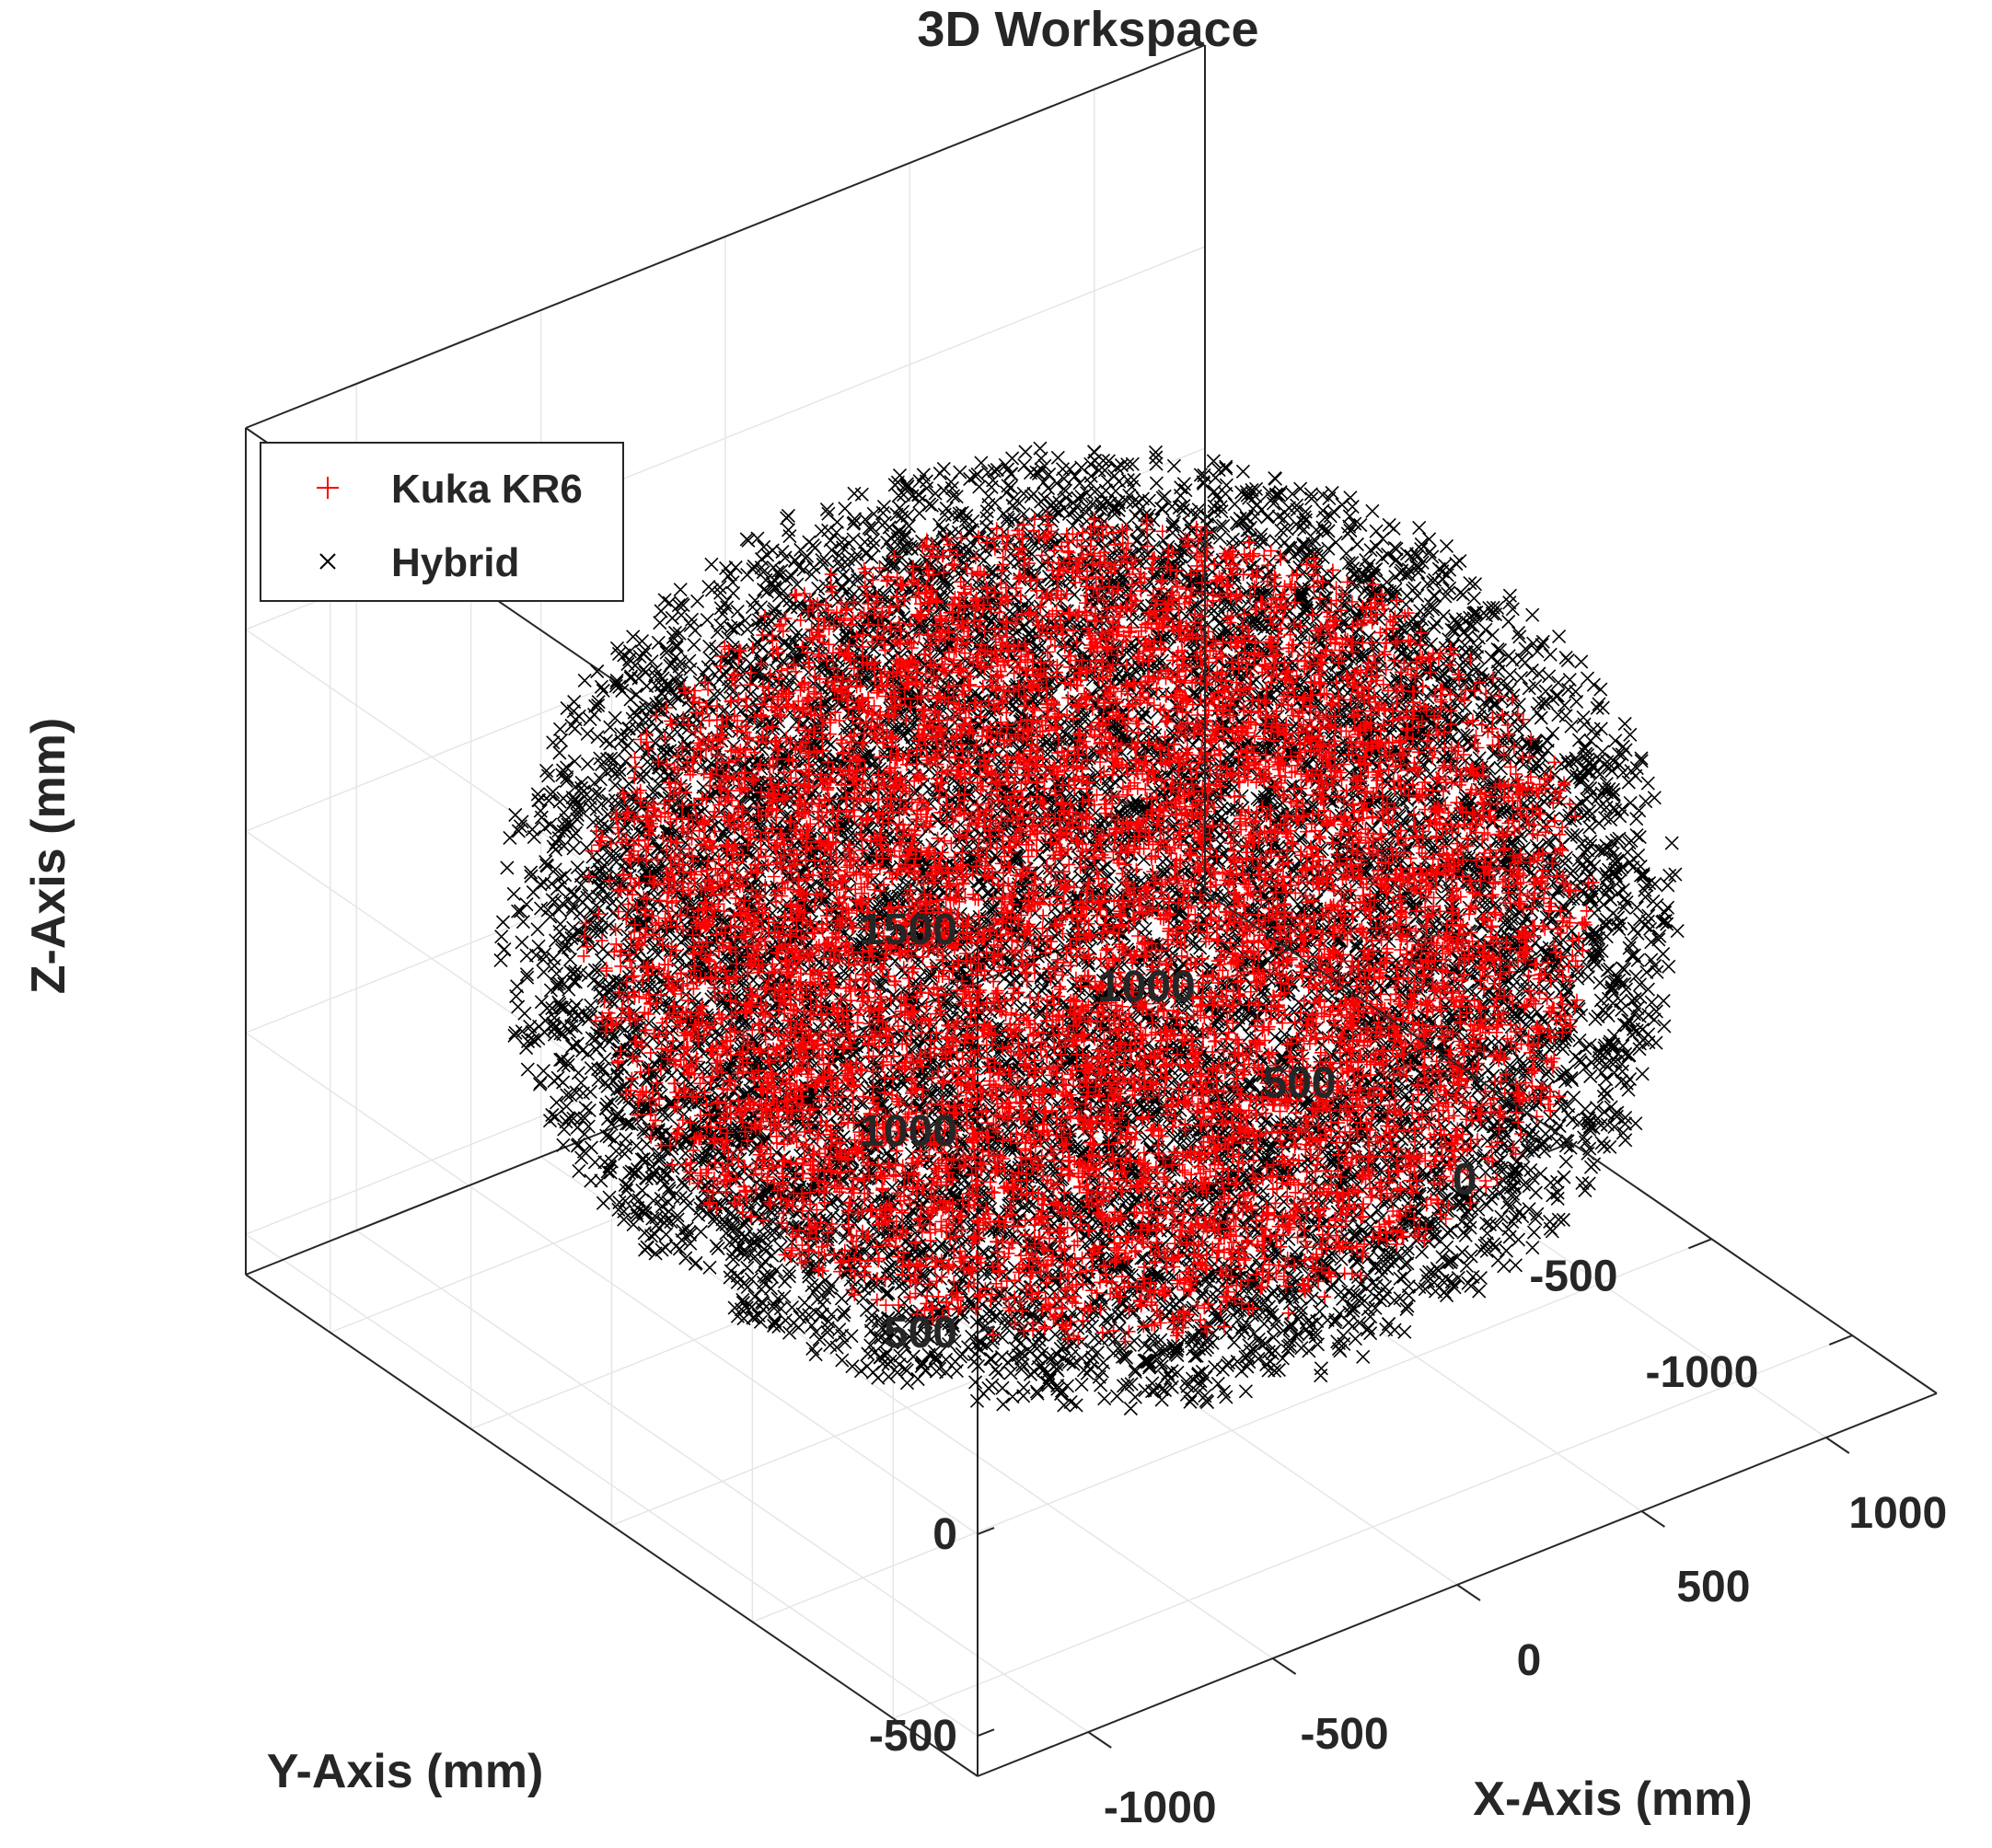  I want to click on chart-title: 3D Workspace, so click(1087, 29).